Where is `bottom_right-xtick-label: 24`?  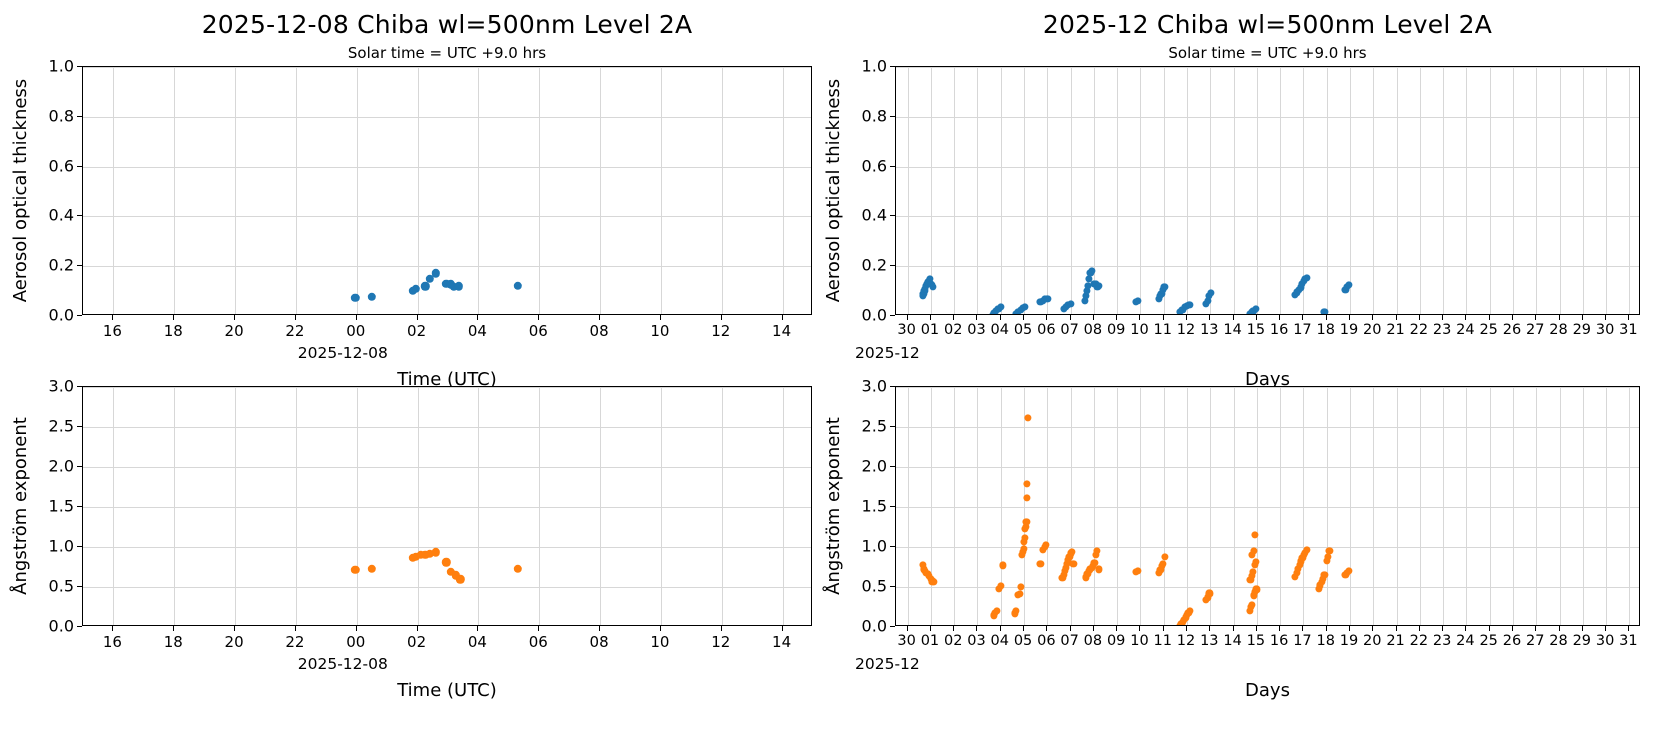
bottom_right-xtick-label: 24 is located at coordinates (1465, 641).